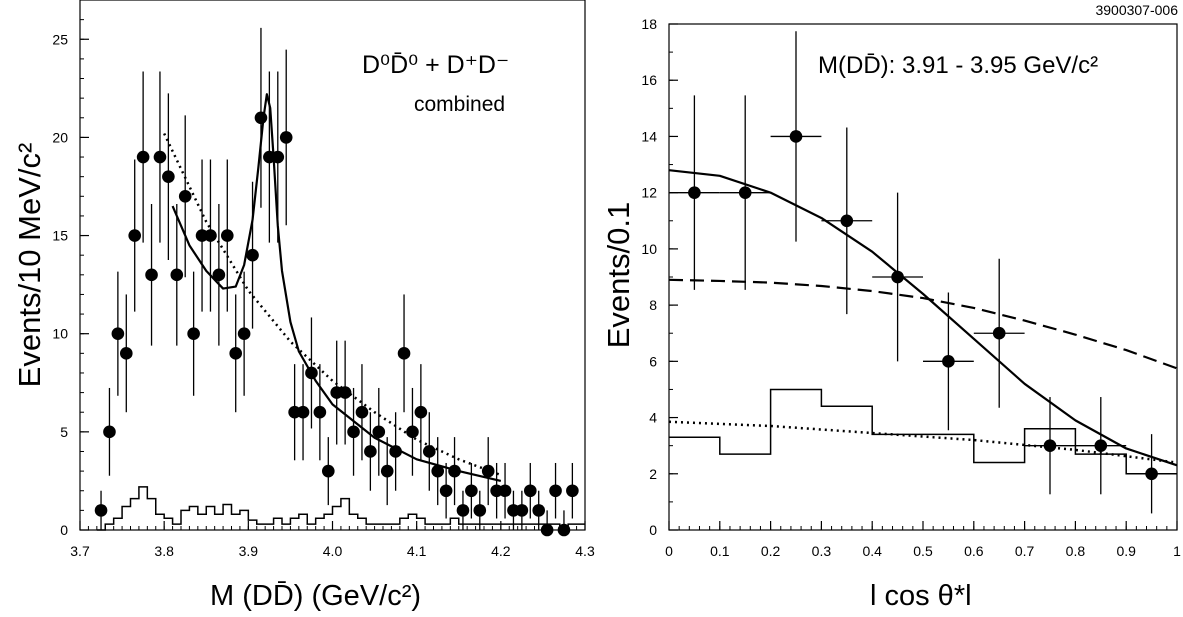 Image resolution: width=1183 pixels, height=617 pixels. Describe the element at coordinates (720, 551) in the screenshot. I see `r-x-tick-label: 0.1` at that location.